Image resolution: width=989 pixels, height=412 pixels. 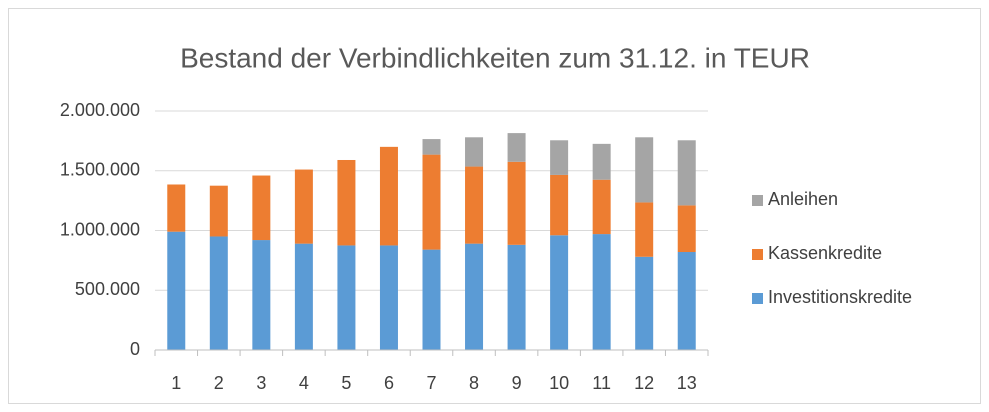 What do you see at coordinates (840, 297) in the screenshot?
I see `legend-label: Investitionskredite` at bounding box center [840, 297].